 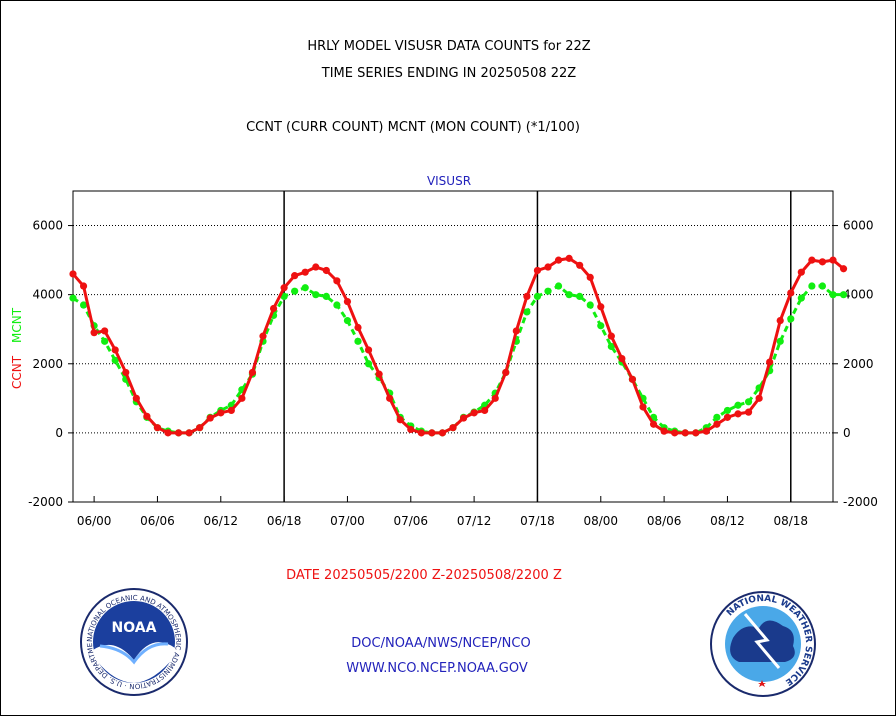 I want to click on noaa-logo-text: NOAA, so click(x=134, y=628).